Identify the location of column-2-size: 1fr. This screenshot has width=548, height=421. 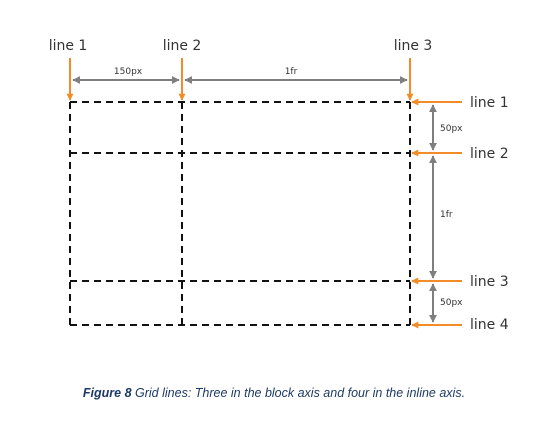
(291, 72).